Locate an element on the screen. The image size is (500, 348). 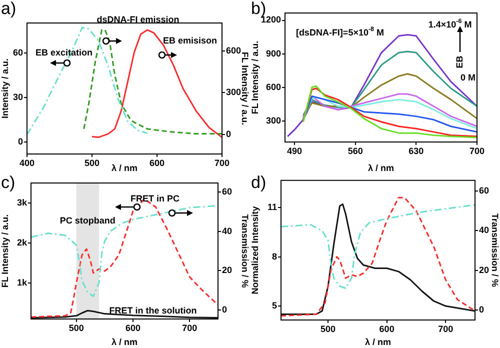
y-tick-label: 900 is located at coordinates (273, 53).